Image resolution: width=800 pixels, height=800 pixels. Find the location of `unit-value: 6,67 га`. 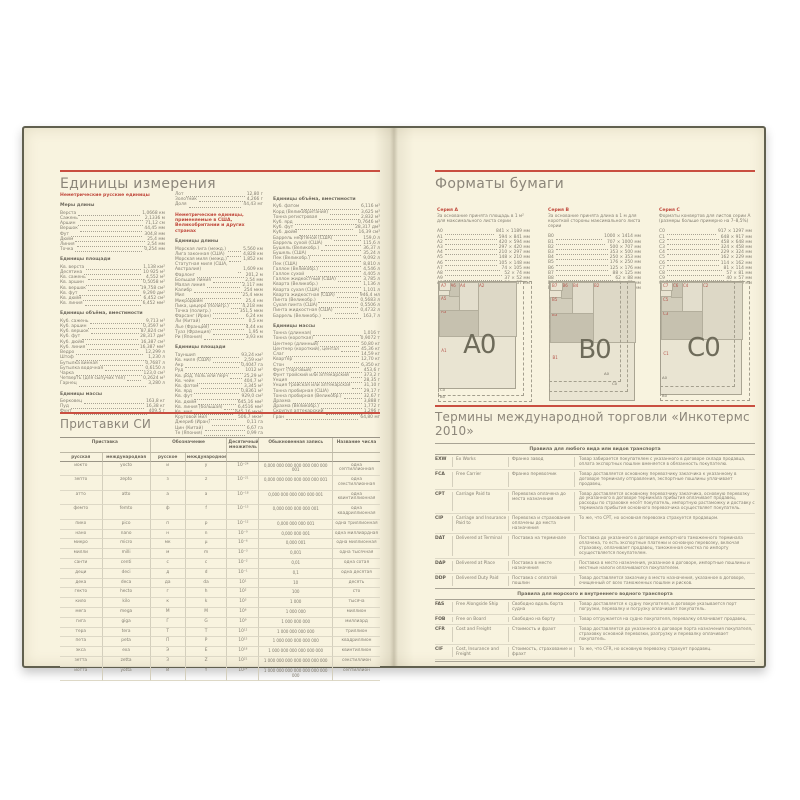

unit-value: 6,67 га is located at coordinates (254, 428).